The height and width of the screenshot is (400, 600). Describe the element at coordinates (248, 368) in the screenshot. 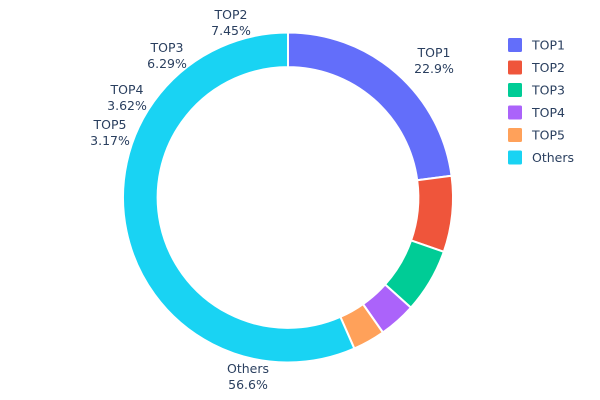

I see `slice-label-name: Others` at that location.